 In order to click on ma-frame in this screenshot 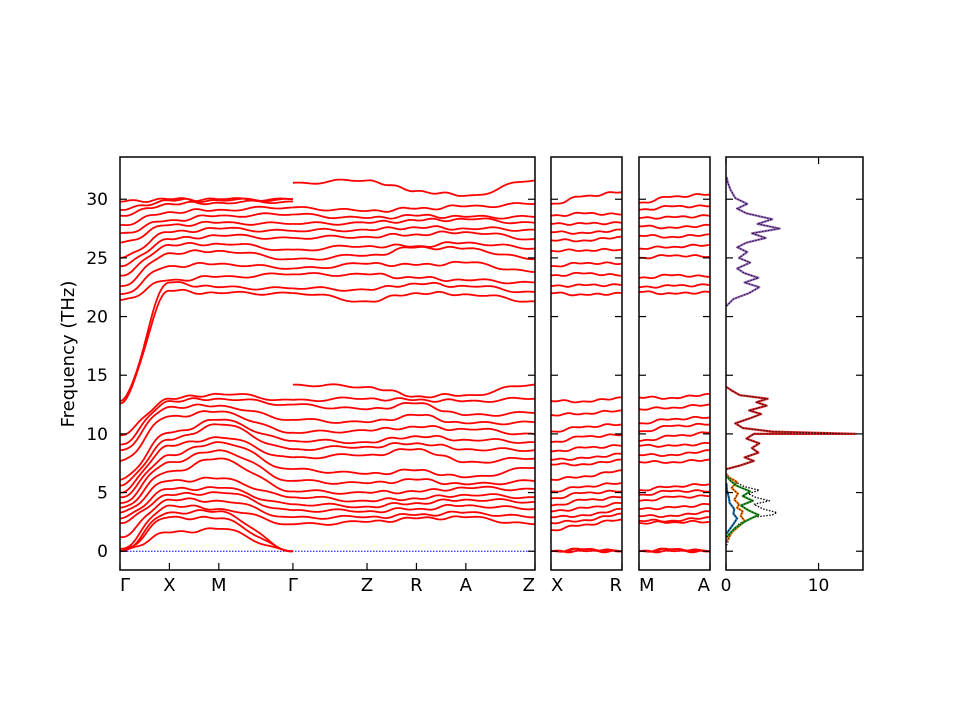, I will do `click(674, 363)`.